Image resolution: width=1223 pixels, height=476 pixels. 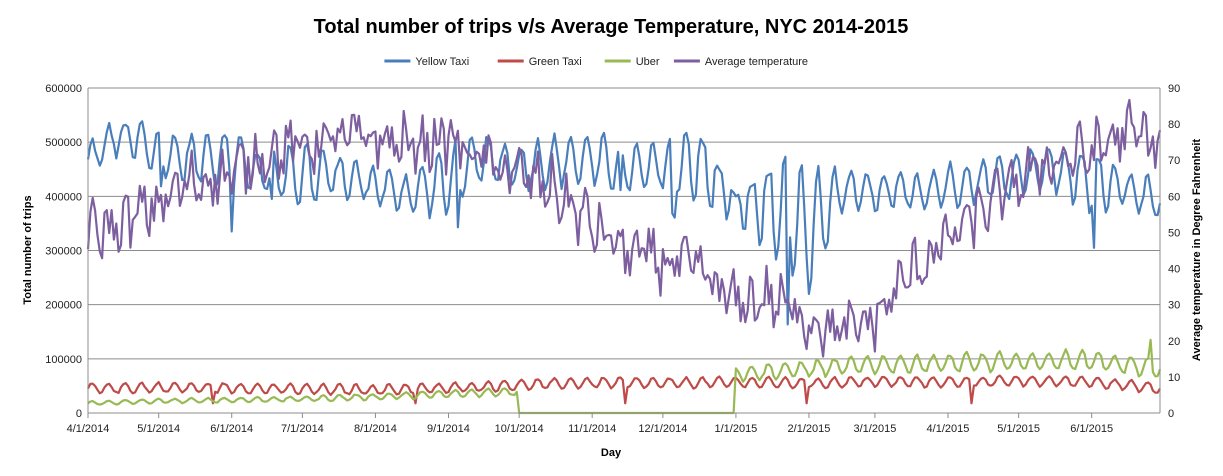 What do you see at coordinates (662, 429) in the screenshot?
I see `x-tick-label: 12/1/2014` at bounding box center [662, 429].